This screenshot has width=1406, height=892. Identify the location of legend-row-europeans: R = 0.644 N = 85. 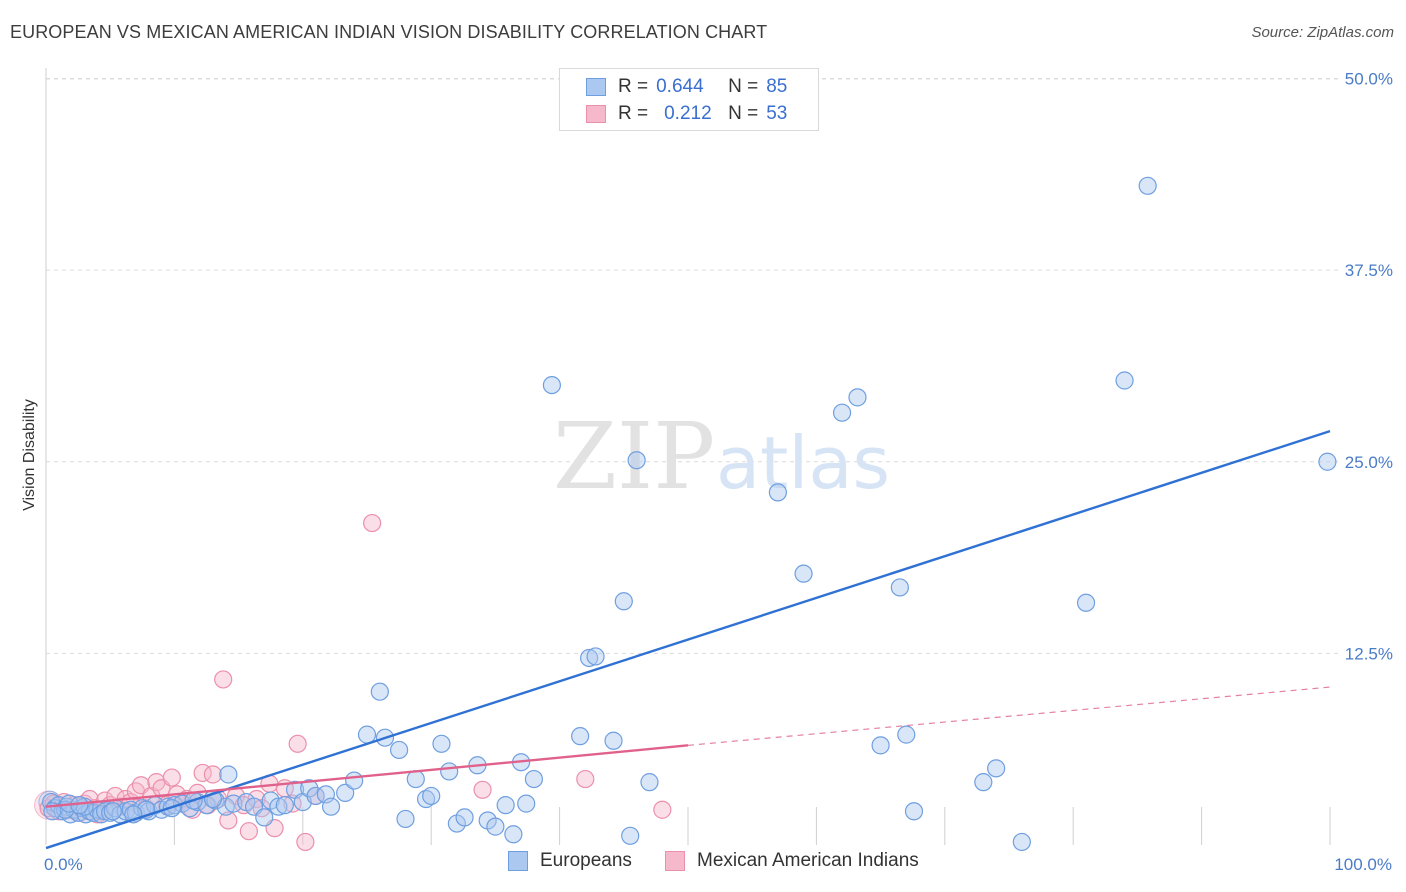
(686, 87).